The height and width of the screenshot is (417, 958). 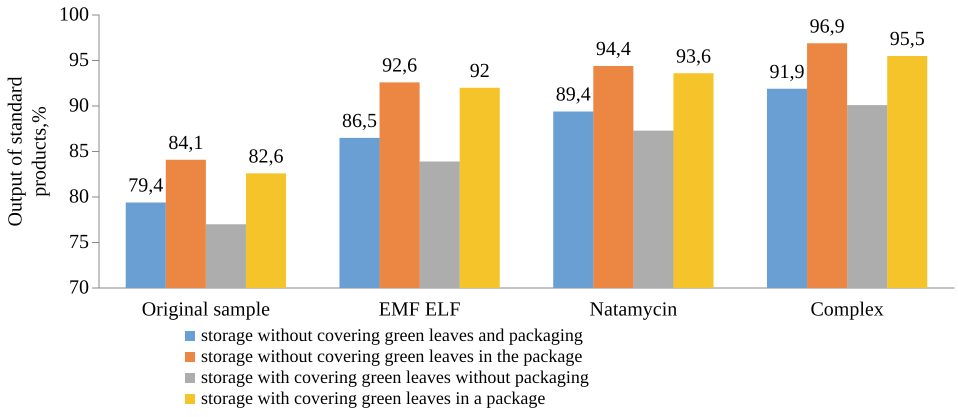 I want to click on data-label: 92, so click(x=480, y=71).